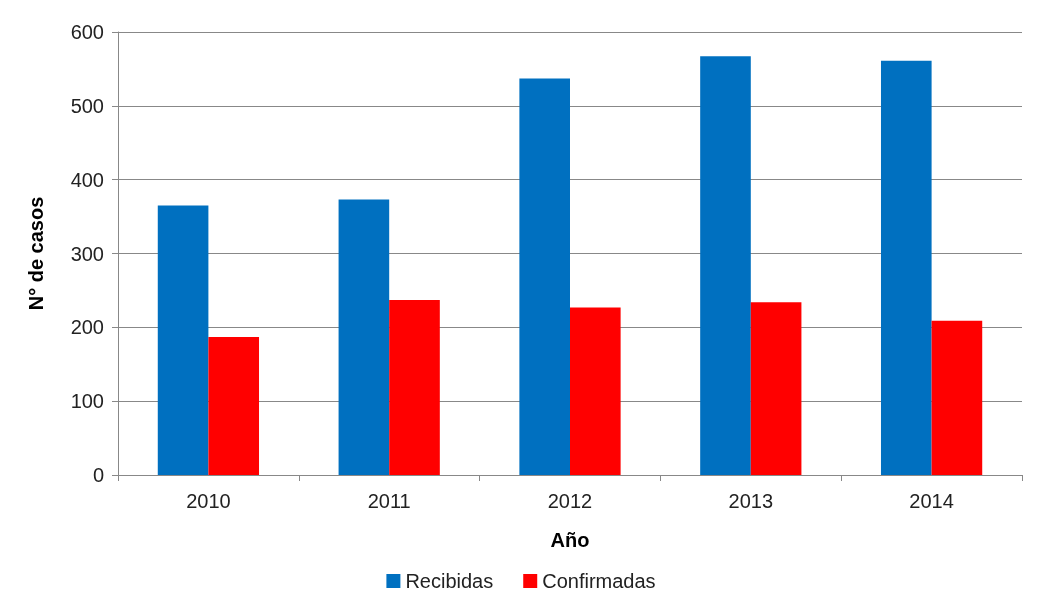 Image resolution: width=1042 pixels, height=608 pixels. Describe the element at coordinates (36, 253) in the screenshot. I see `y-axis-title: N° de casos` at that location.